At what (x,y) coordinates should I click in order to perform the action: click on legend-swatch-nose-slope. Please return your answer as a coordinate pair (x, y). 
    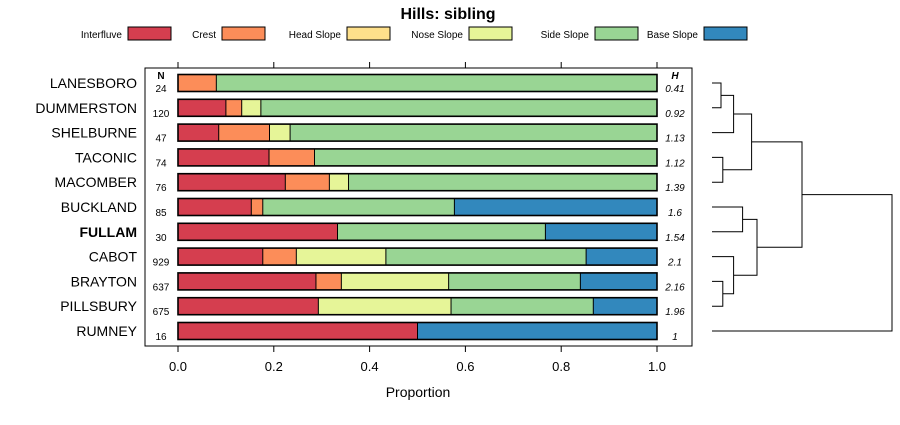
    Looking at the image, I should click on (490, 33).